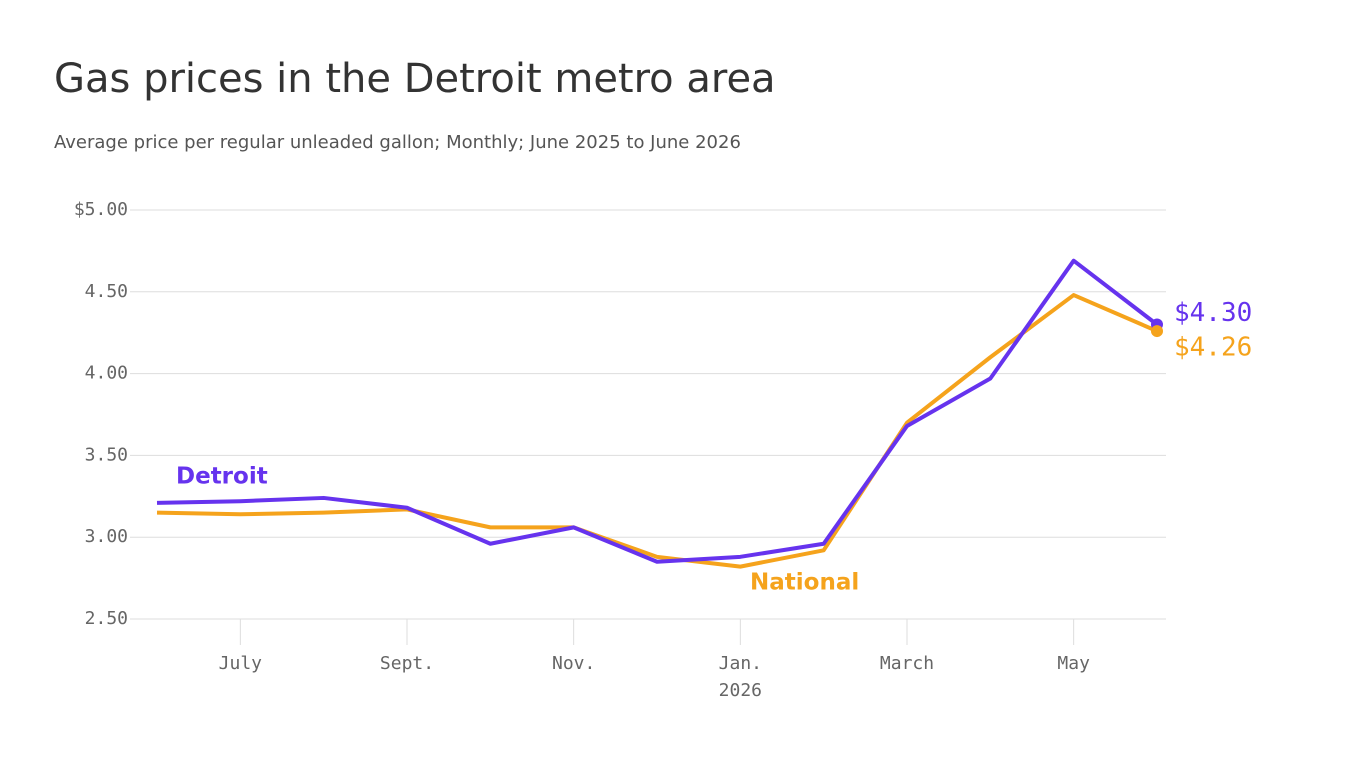 The image size is (1366, 772). What do you see at coordinates (222, 477) in the screenshot?
I see `series-label: Detroit` at bounding box center [222, 477].